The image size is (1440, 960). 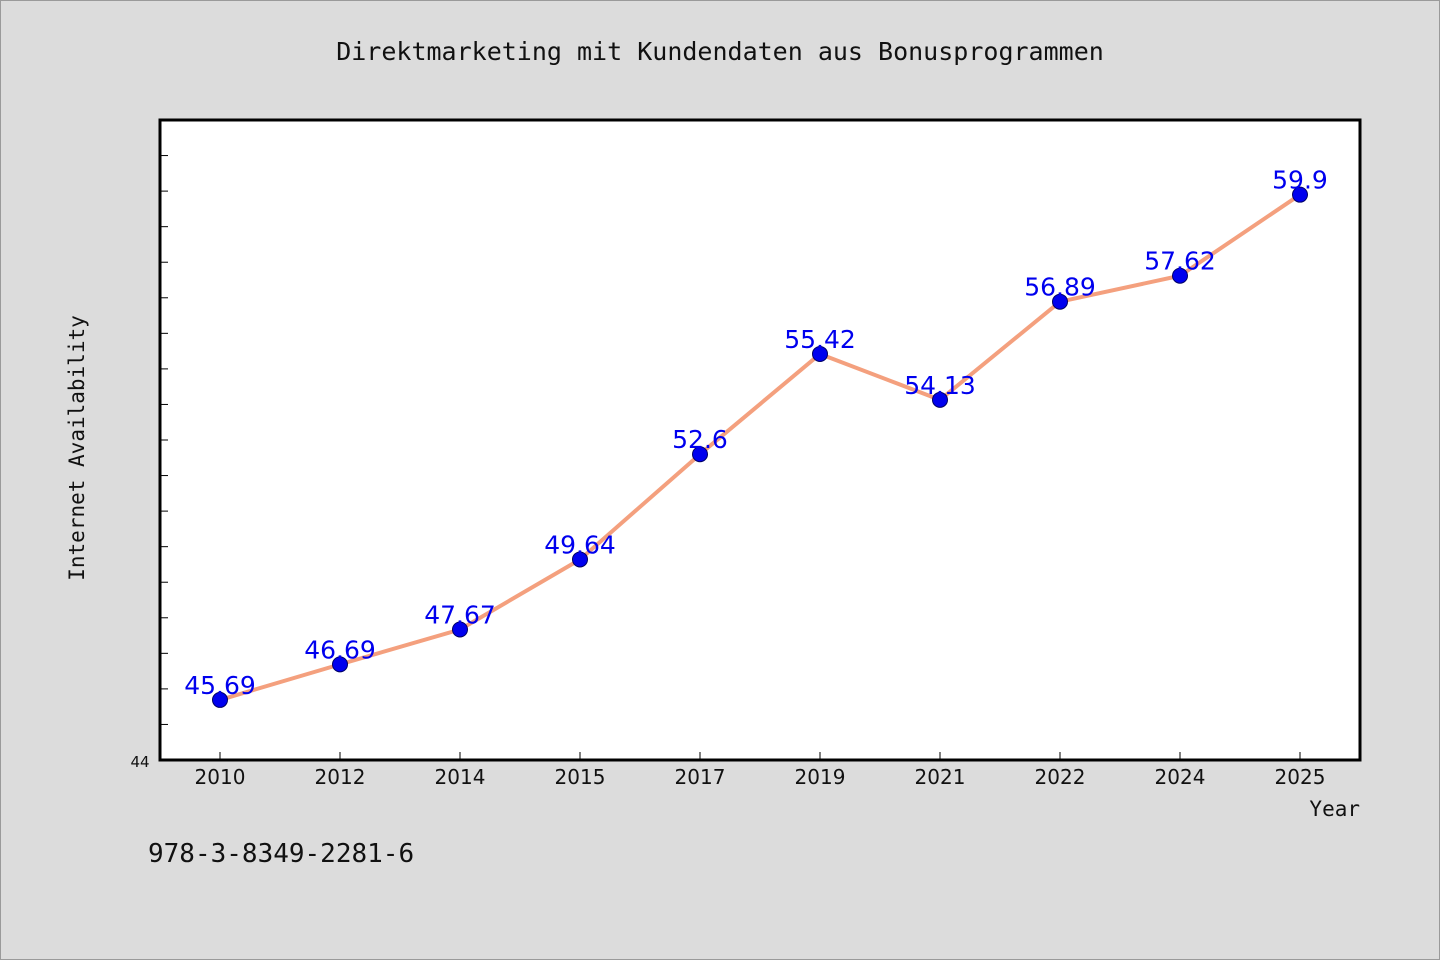 What do you see at coordinates (700, 777) in the screenshot?
I see `x-tick-label: 2017` at bounding box center [700, 777].